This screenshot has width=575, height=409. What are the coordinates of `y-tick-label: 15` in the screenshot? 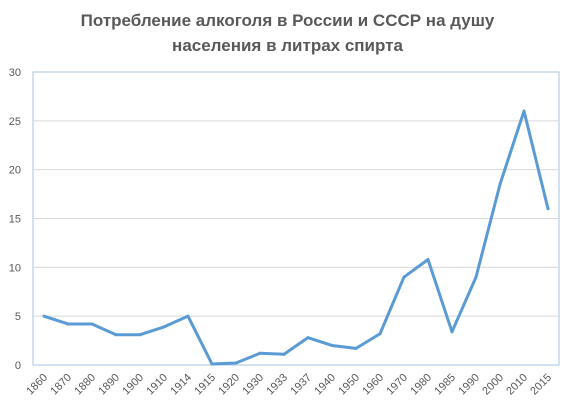 It's located at (15, 220).